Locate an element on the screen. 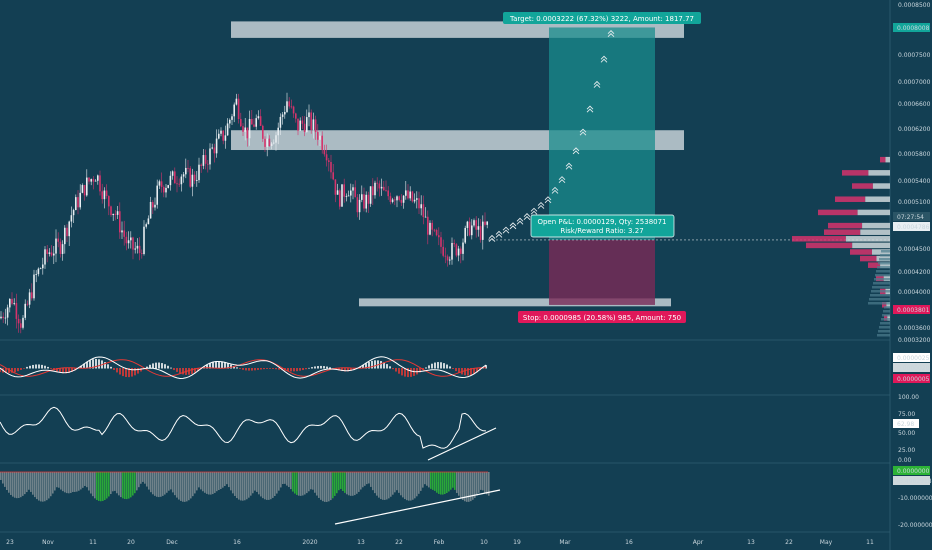 Image resolution: width=932 pixels, height=550 pixels. position-boxes is located at coordinates (602, 166).